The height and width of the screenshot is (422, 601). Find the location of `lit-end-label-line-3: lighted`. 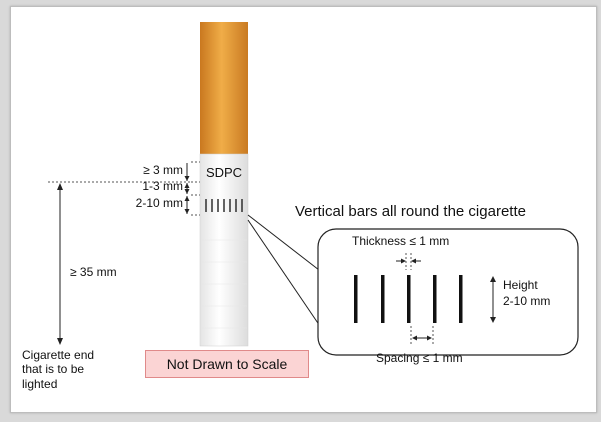

lit-end-label-line-3: lighted is located at coordinates (39, 384).